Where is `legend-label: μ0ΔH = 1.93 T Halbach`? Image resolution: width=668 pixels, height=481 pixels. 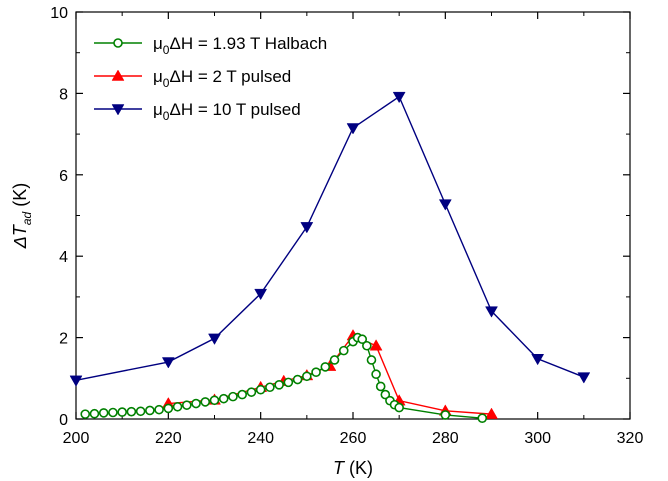
legend-label: μ0ΔH = 1.93 T Halbach is located at coordinates (240, 45).